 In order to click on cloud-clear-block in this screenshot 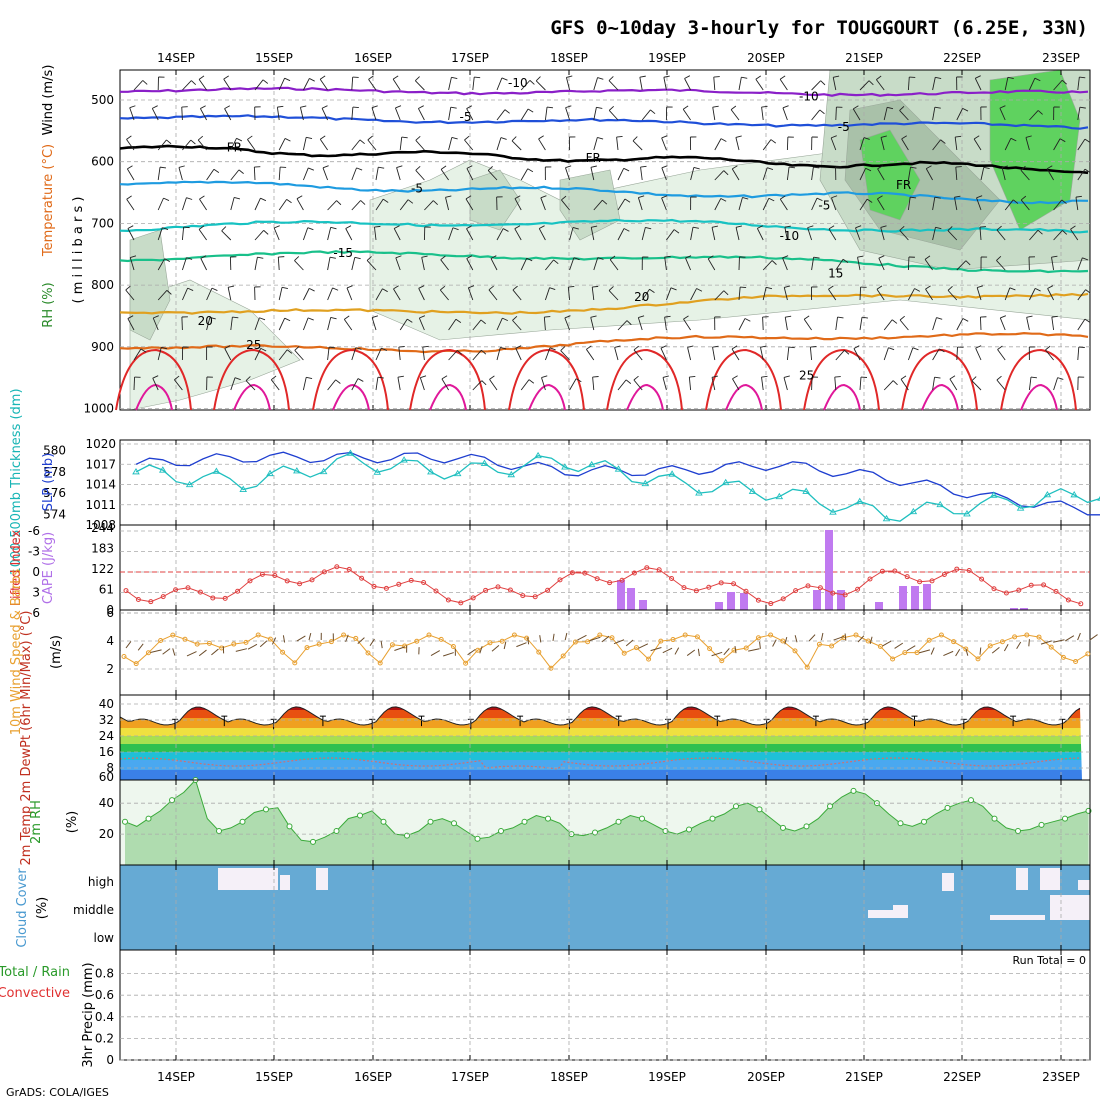, I will do `click(948, 882)`.